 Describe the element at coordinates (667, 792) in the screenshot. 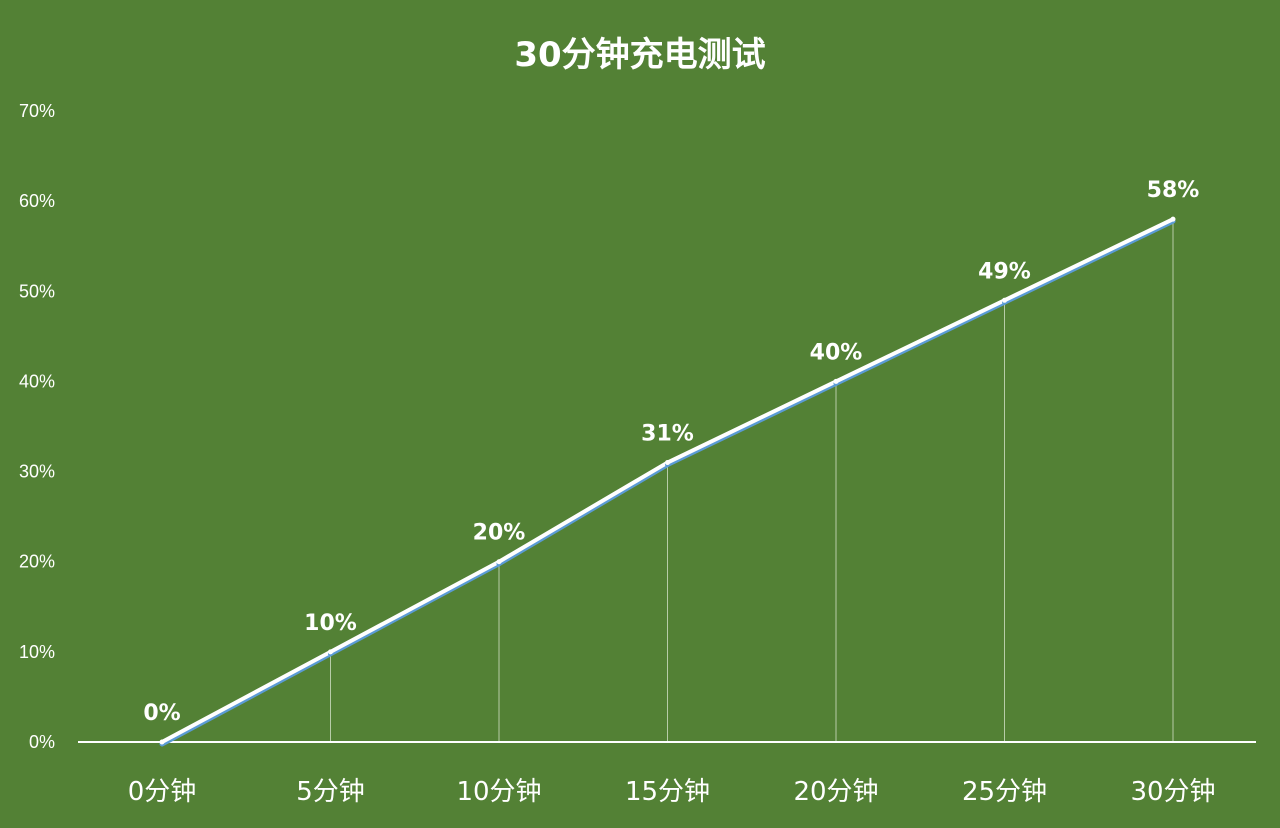

I see `x-tick-label: 15分钟` at that location.